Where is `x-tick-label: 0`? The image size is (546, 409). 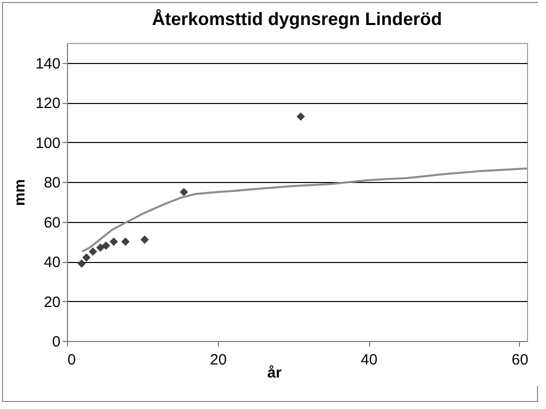 x-tick-label: 0 is located at coordinates (72, 360).